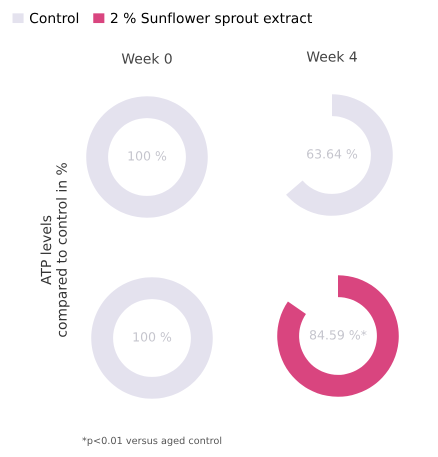  What do you see at coordinates (147, 58) in the screenshot?
I see `text: Week 0` at bounding box center [147, 58].